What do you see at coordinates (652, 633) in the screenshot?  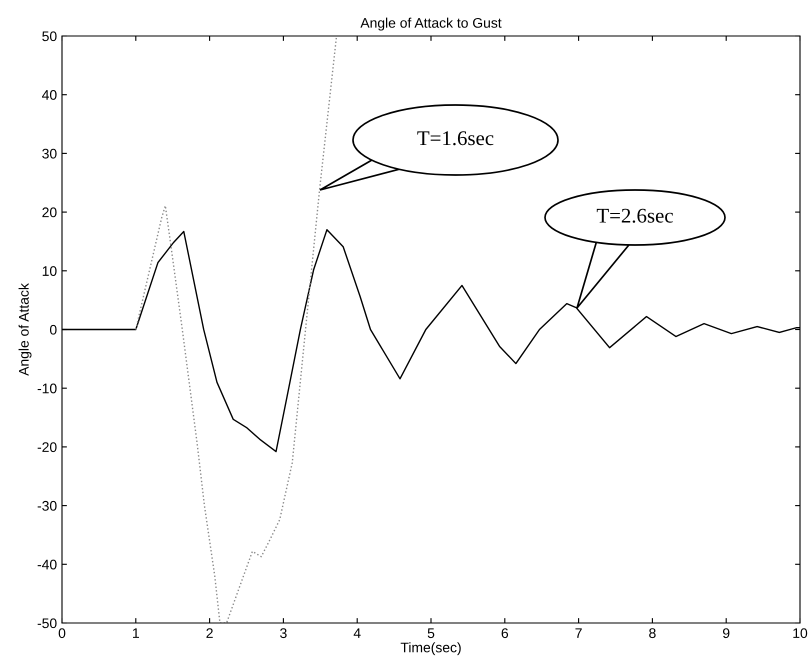 I see `x-tick-label: 8` at bounding box center [652, 633].